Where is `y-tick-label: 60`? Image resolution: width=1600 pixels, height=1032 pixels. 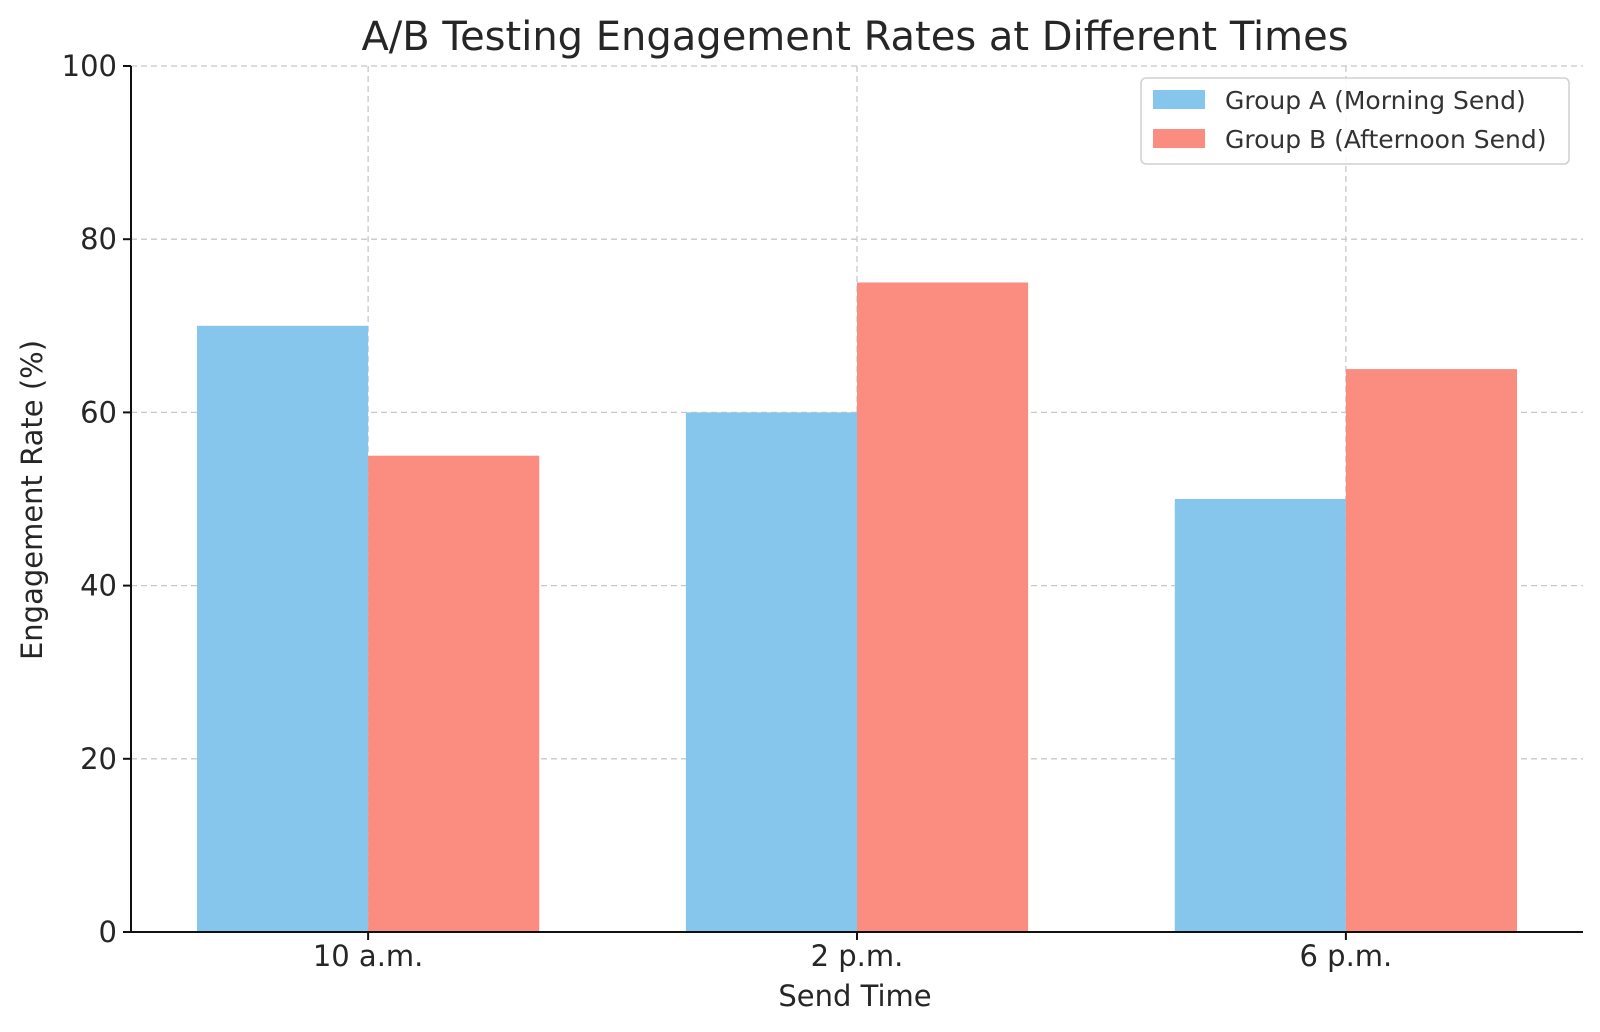 y-tick-label: 60 is located at coordinates (98, 412).